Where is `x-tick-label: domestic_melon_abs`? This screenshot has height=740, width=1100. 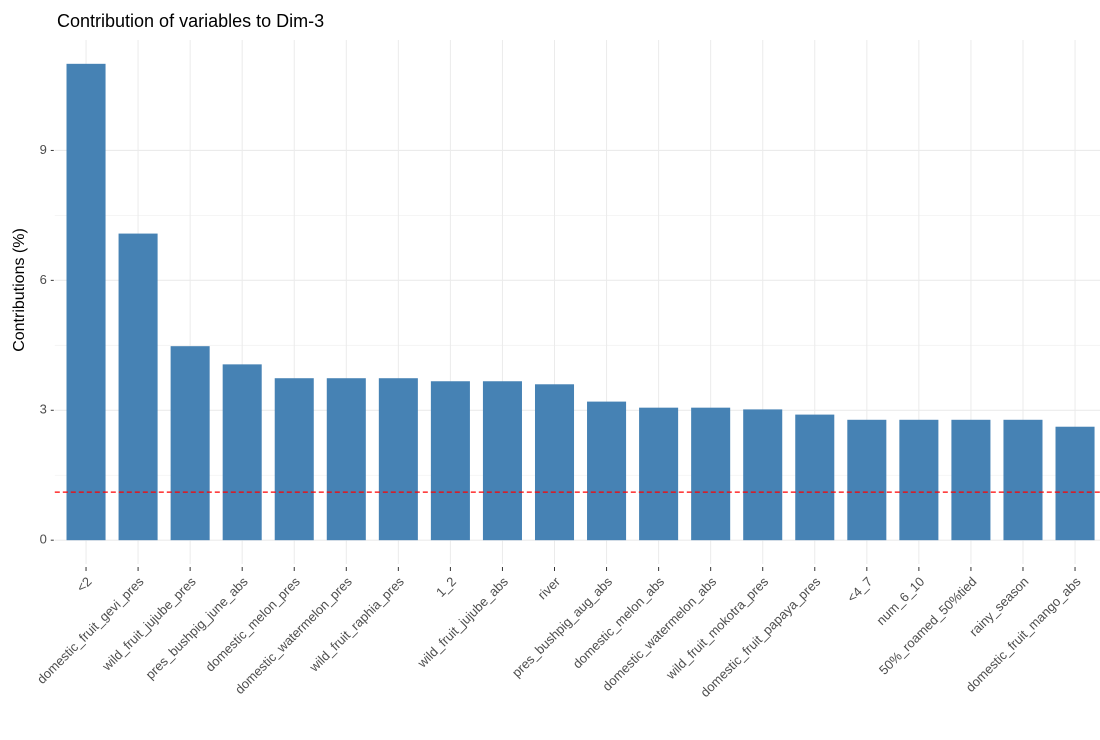
x-tick-label: domestic_melon_abs is located at coordinates (619, 623).